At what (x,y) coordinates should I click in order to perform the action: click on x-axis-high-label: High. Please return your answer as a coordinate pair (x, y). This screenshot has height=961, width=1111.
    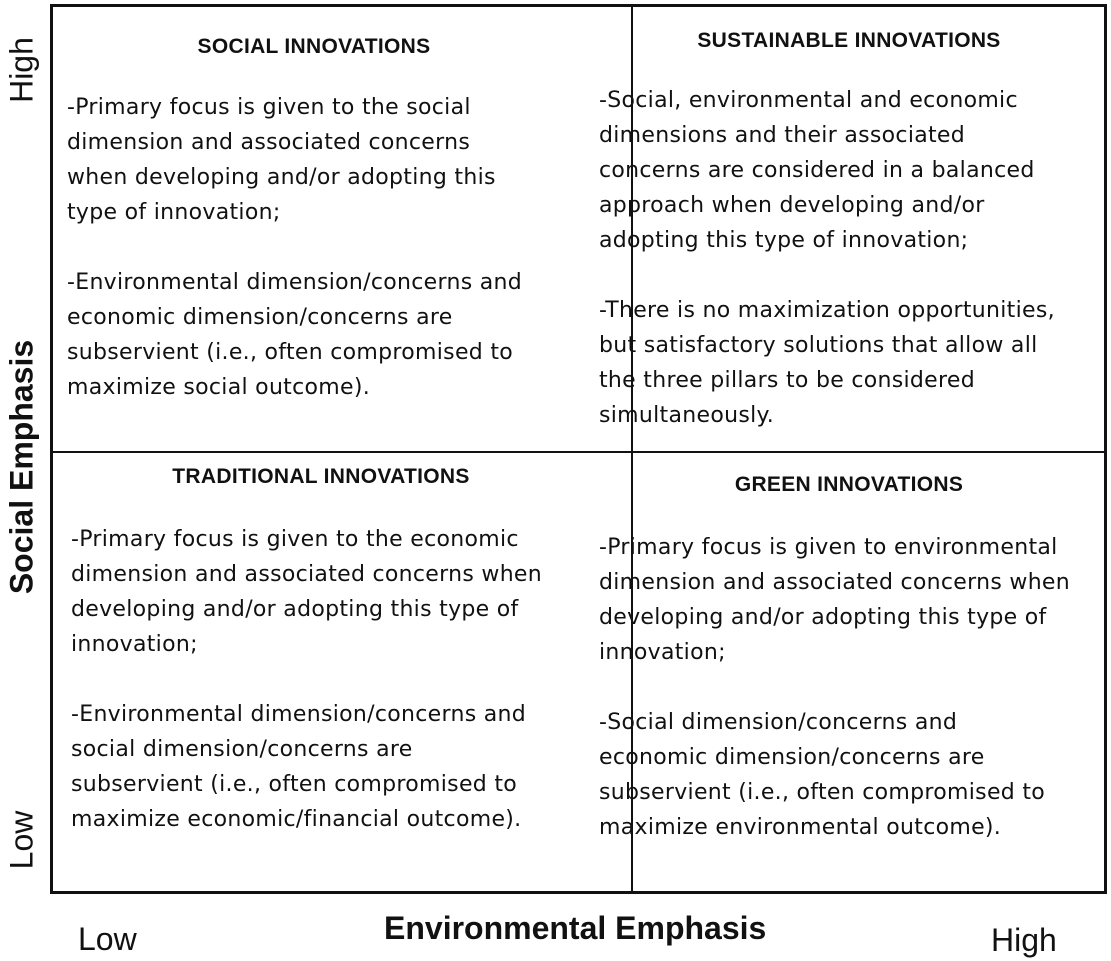
    Looking at the image, I should click on (1024, 940).